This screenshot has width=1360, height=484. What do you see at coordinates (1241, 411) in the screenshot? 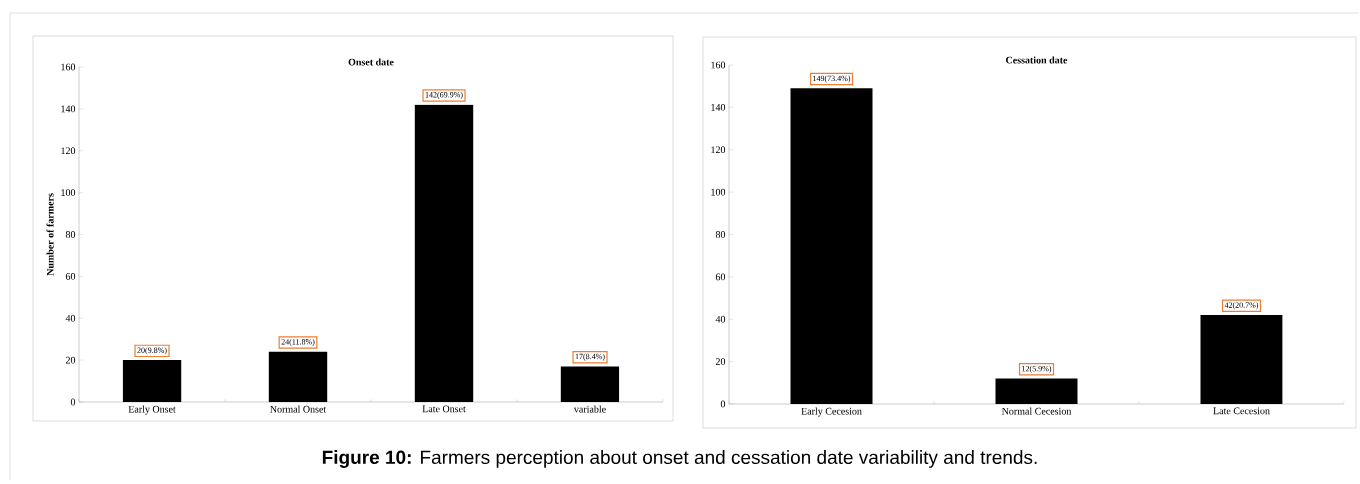
I see `x-tick-label: Late Cecesion` at bounding box center [1241, 411].